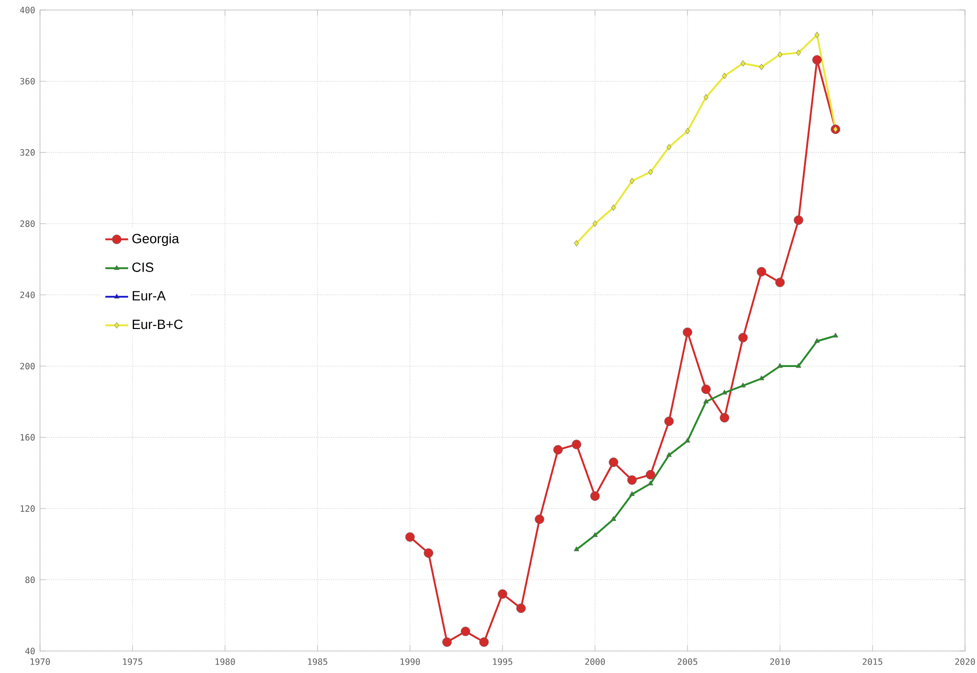 The image size is (977, 673). Describe the element at coordinates (27, 295) in the screenshot. I see `y-tick-label: 240` at that location.